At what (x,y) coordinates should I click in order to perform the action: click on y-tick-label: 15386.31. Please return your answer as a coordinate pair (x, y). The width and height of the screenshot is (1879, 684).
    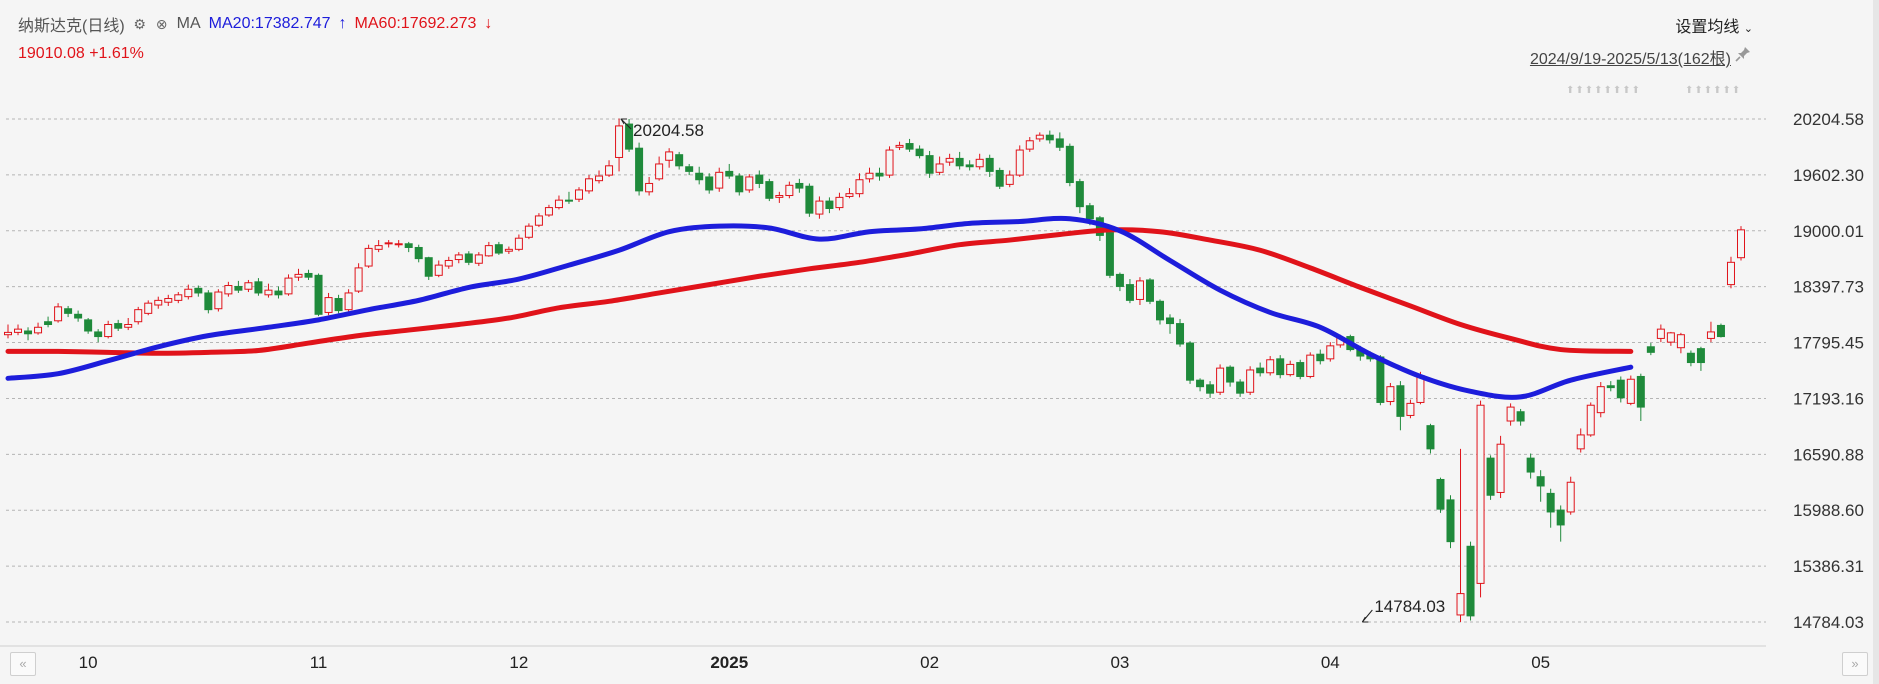
    Looking at the image, I should click on (1828, 566).